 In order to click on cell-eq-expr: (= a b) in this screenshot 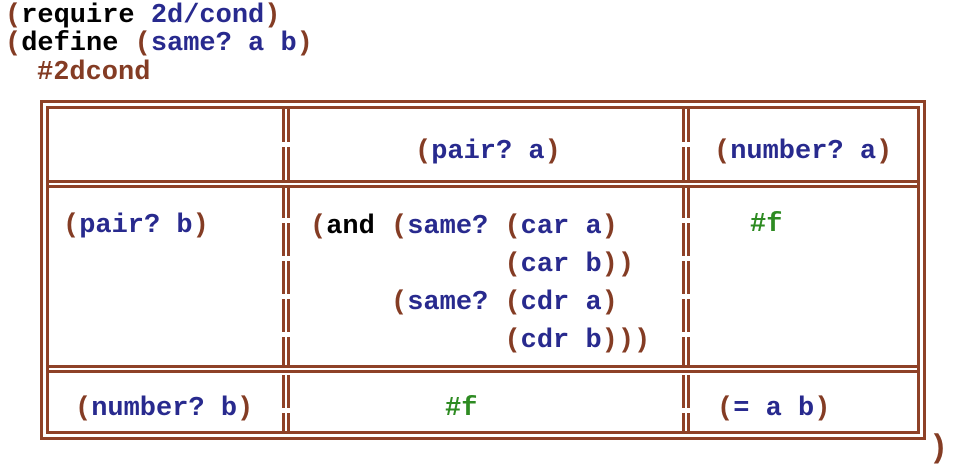, I will do `click(774, 409)`.